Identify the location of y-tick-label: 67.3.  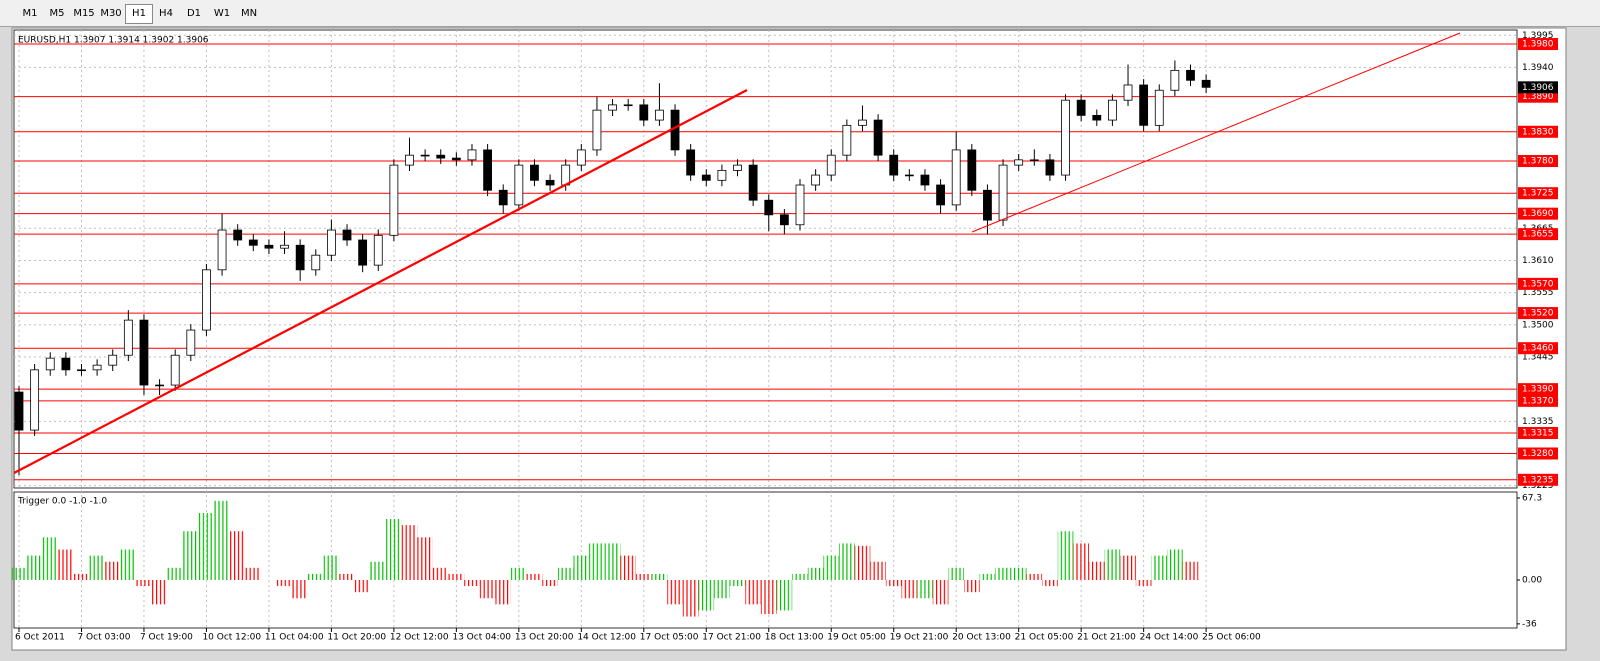
(1532, 498).